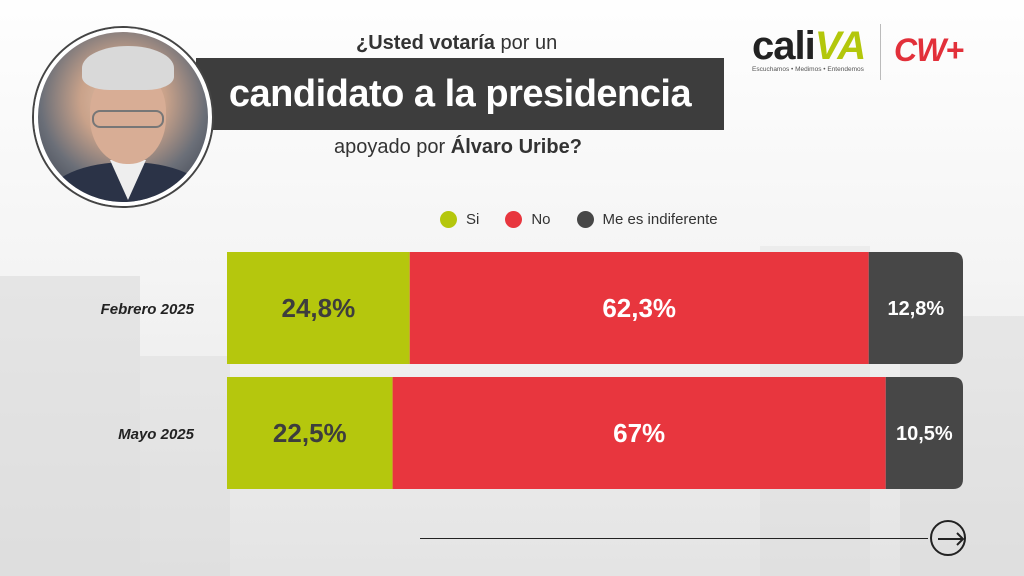 The image size is (1024, 576). Describe the element at coordinates (951, 539) in the screenshot. I see `arrow-right-icon` at that location.